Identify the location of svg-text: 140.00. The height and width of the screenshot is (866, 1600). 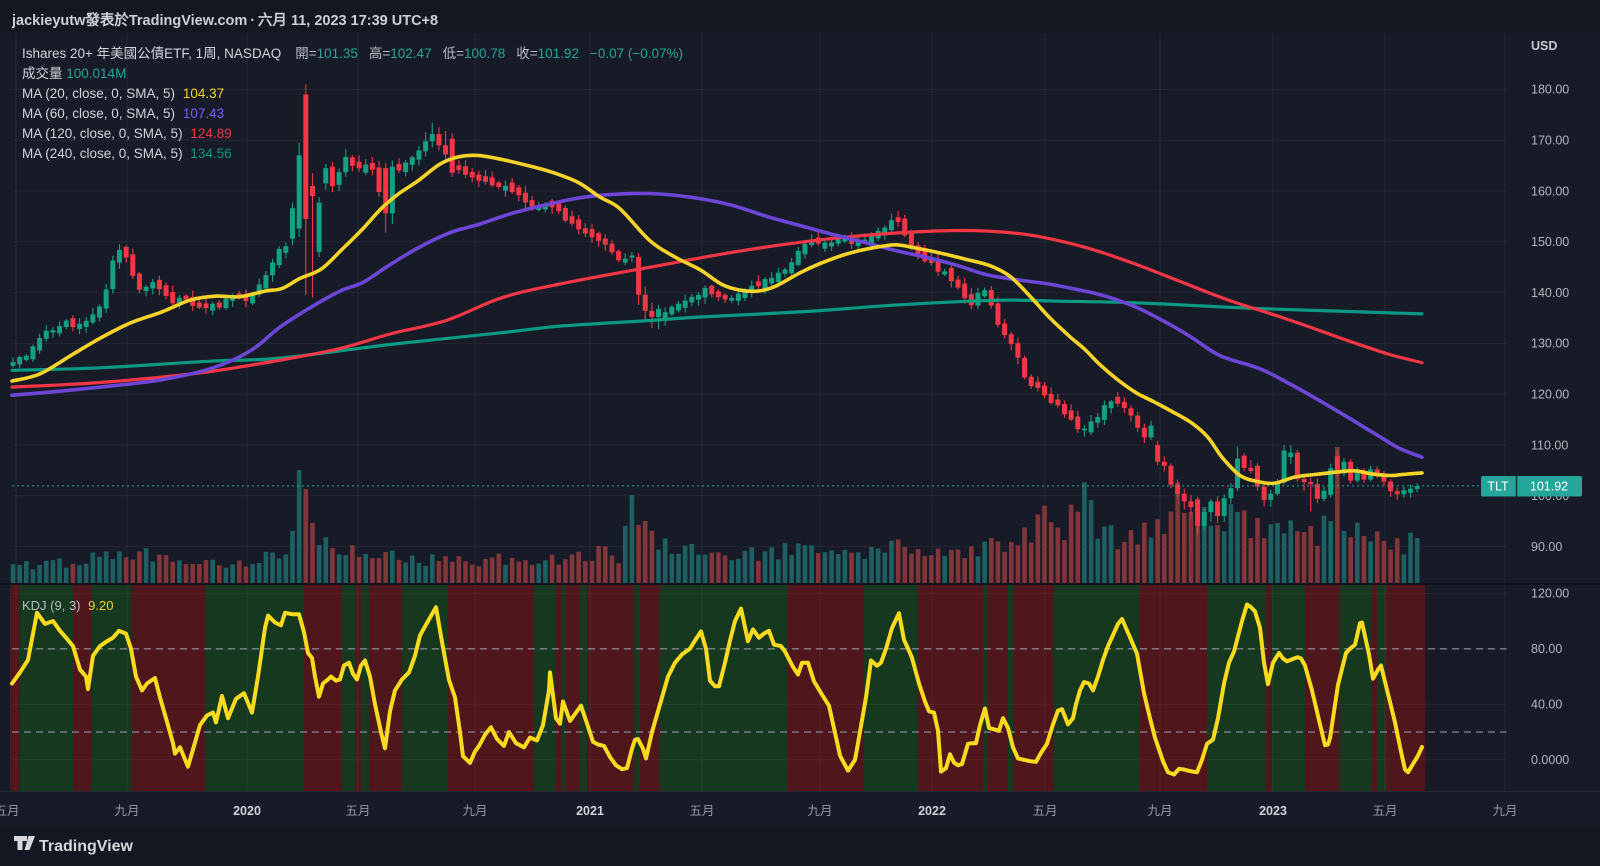
(1550, 293).